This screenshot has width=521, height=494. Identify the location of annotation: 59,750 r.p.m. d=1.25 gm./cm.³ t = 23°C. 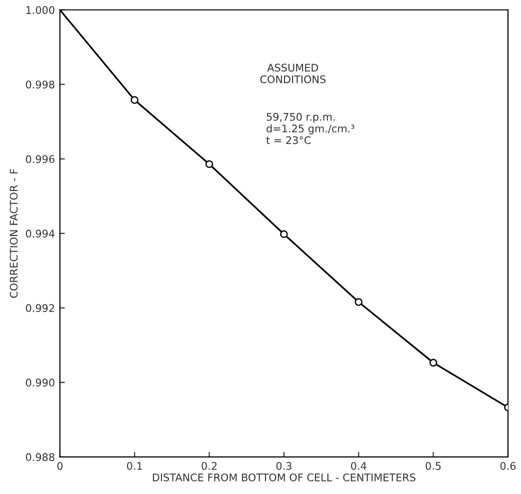
(310, 128).